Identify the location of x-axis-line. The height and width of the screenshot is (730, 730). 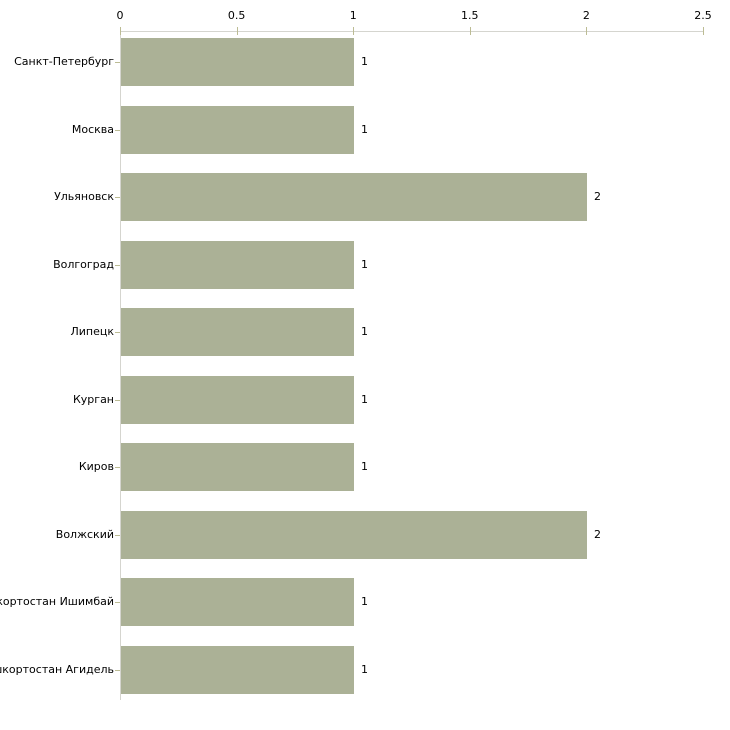
(412, 31).